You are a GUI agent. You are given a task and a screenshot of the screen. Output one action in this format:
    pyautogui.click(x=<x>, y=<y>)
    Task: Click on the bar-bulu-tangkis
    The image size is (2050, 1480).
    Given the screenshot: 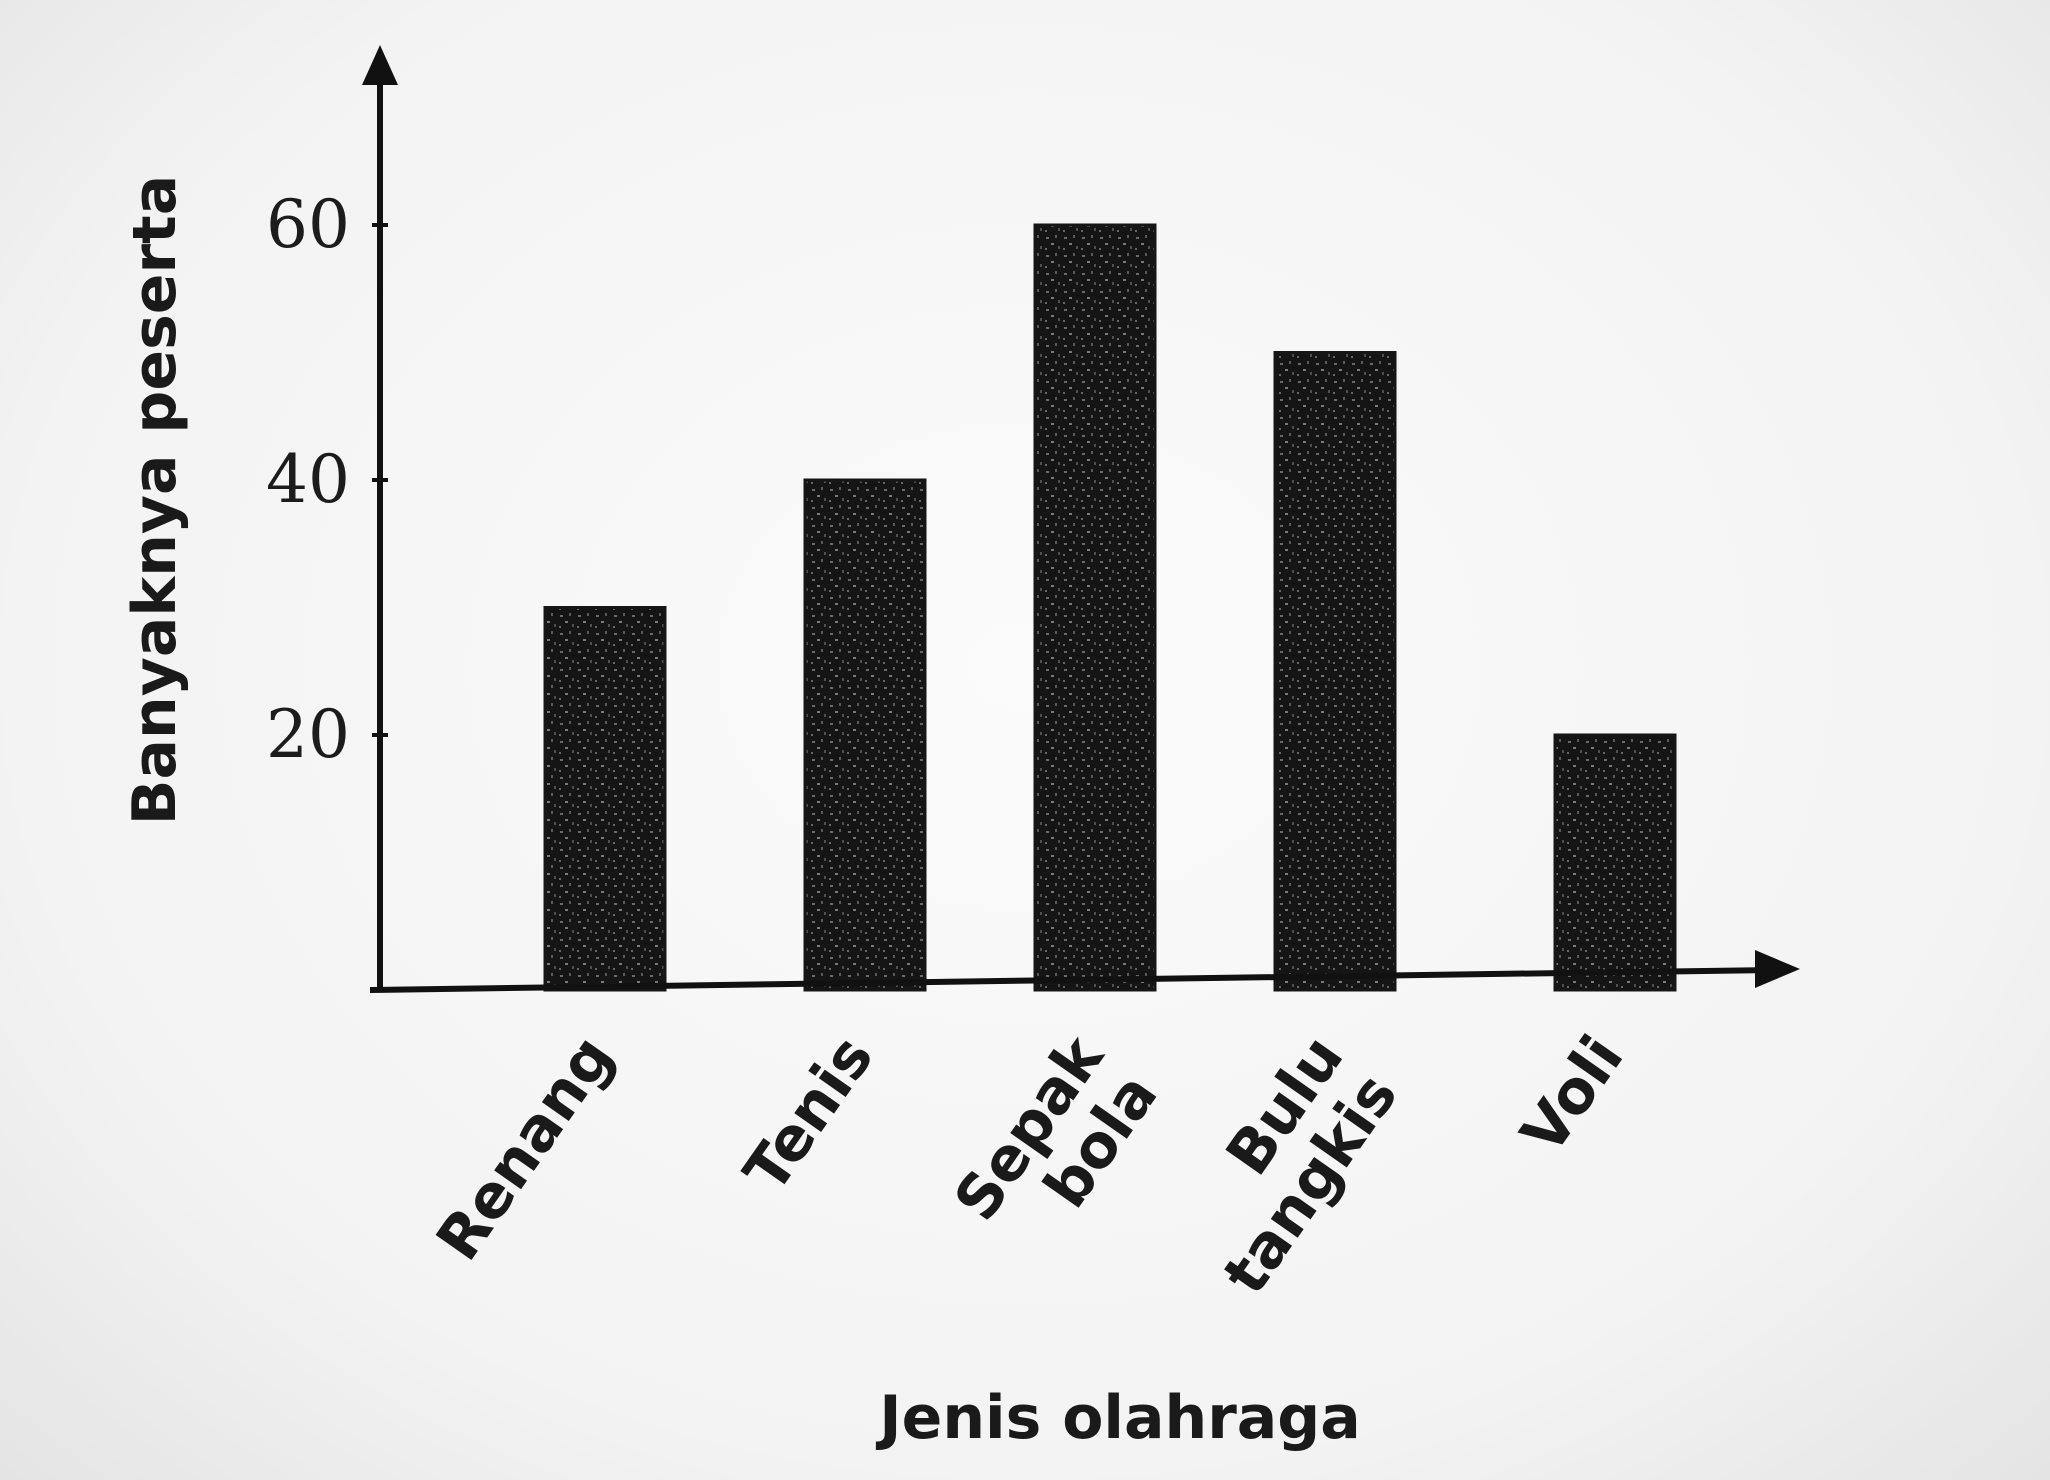 What is the action you would take?
    pyautogui.click(x=1335, y=671)
    